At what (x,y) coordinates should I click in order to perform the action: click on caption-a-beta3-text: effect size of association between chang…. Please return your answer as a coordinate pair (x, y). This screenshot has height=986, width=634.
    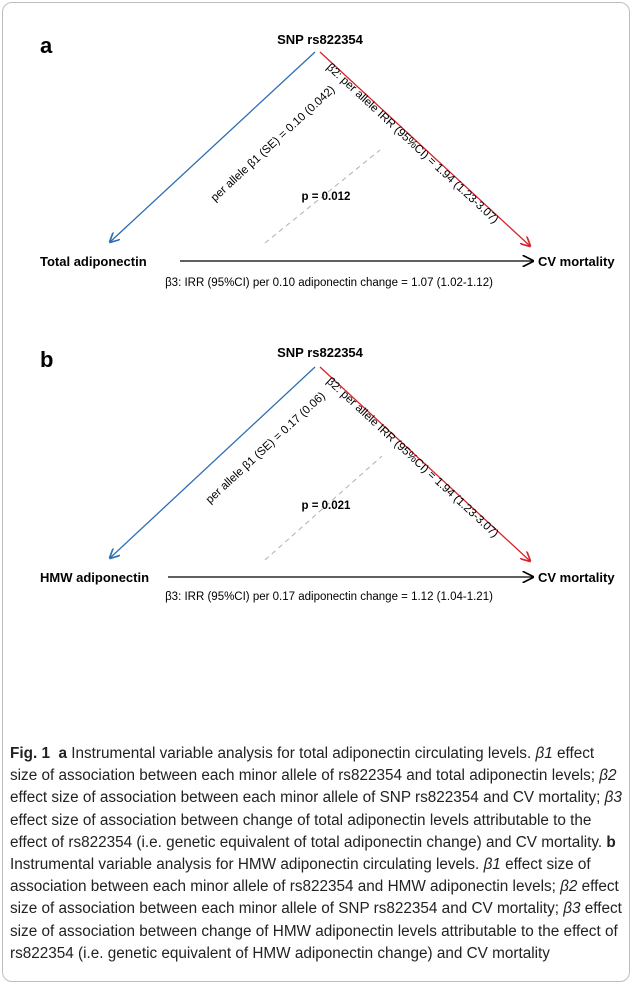
    Looking at the image, I should click on (306, 831).